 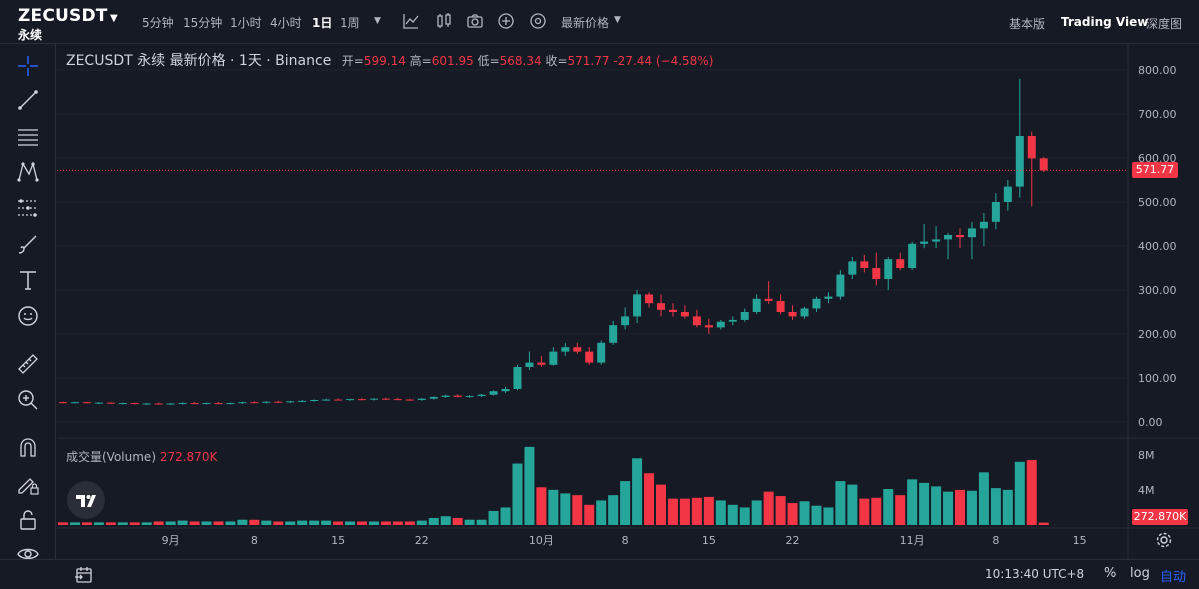 What do you see at coordinates (28, 302) in the screenshot?
I see `drawing-toolbar` at bounding box center [28, 302].